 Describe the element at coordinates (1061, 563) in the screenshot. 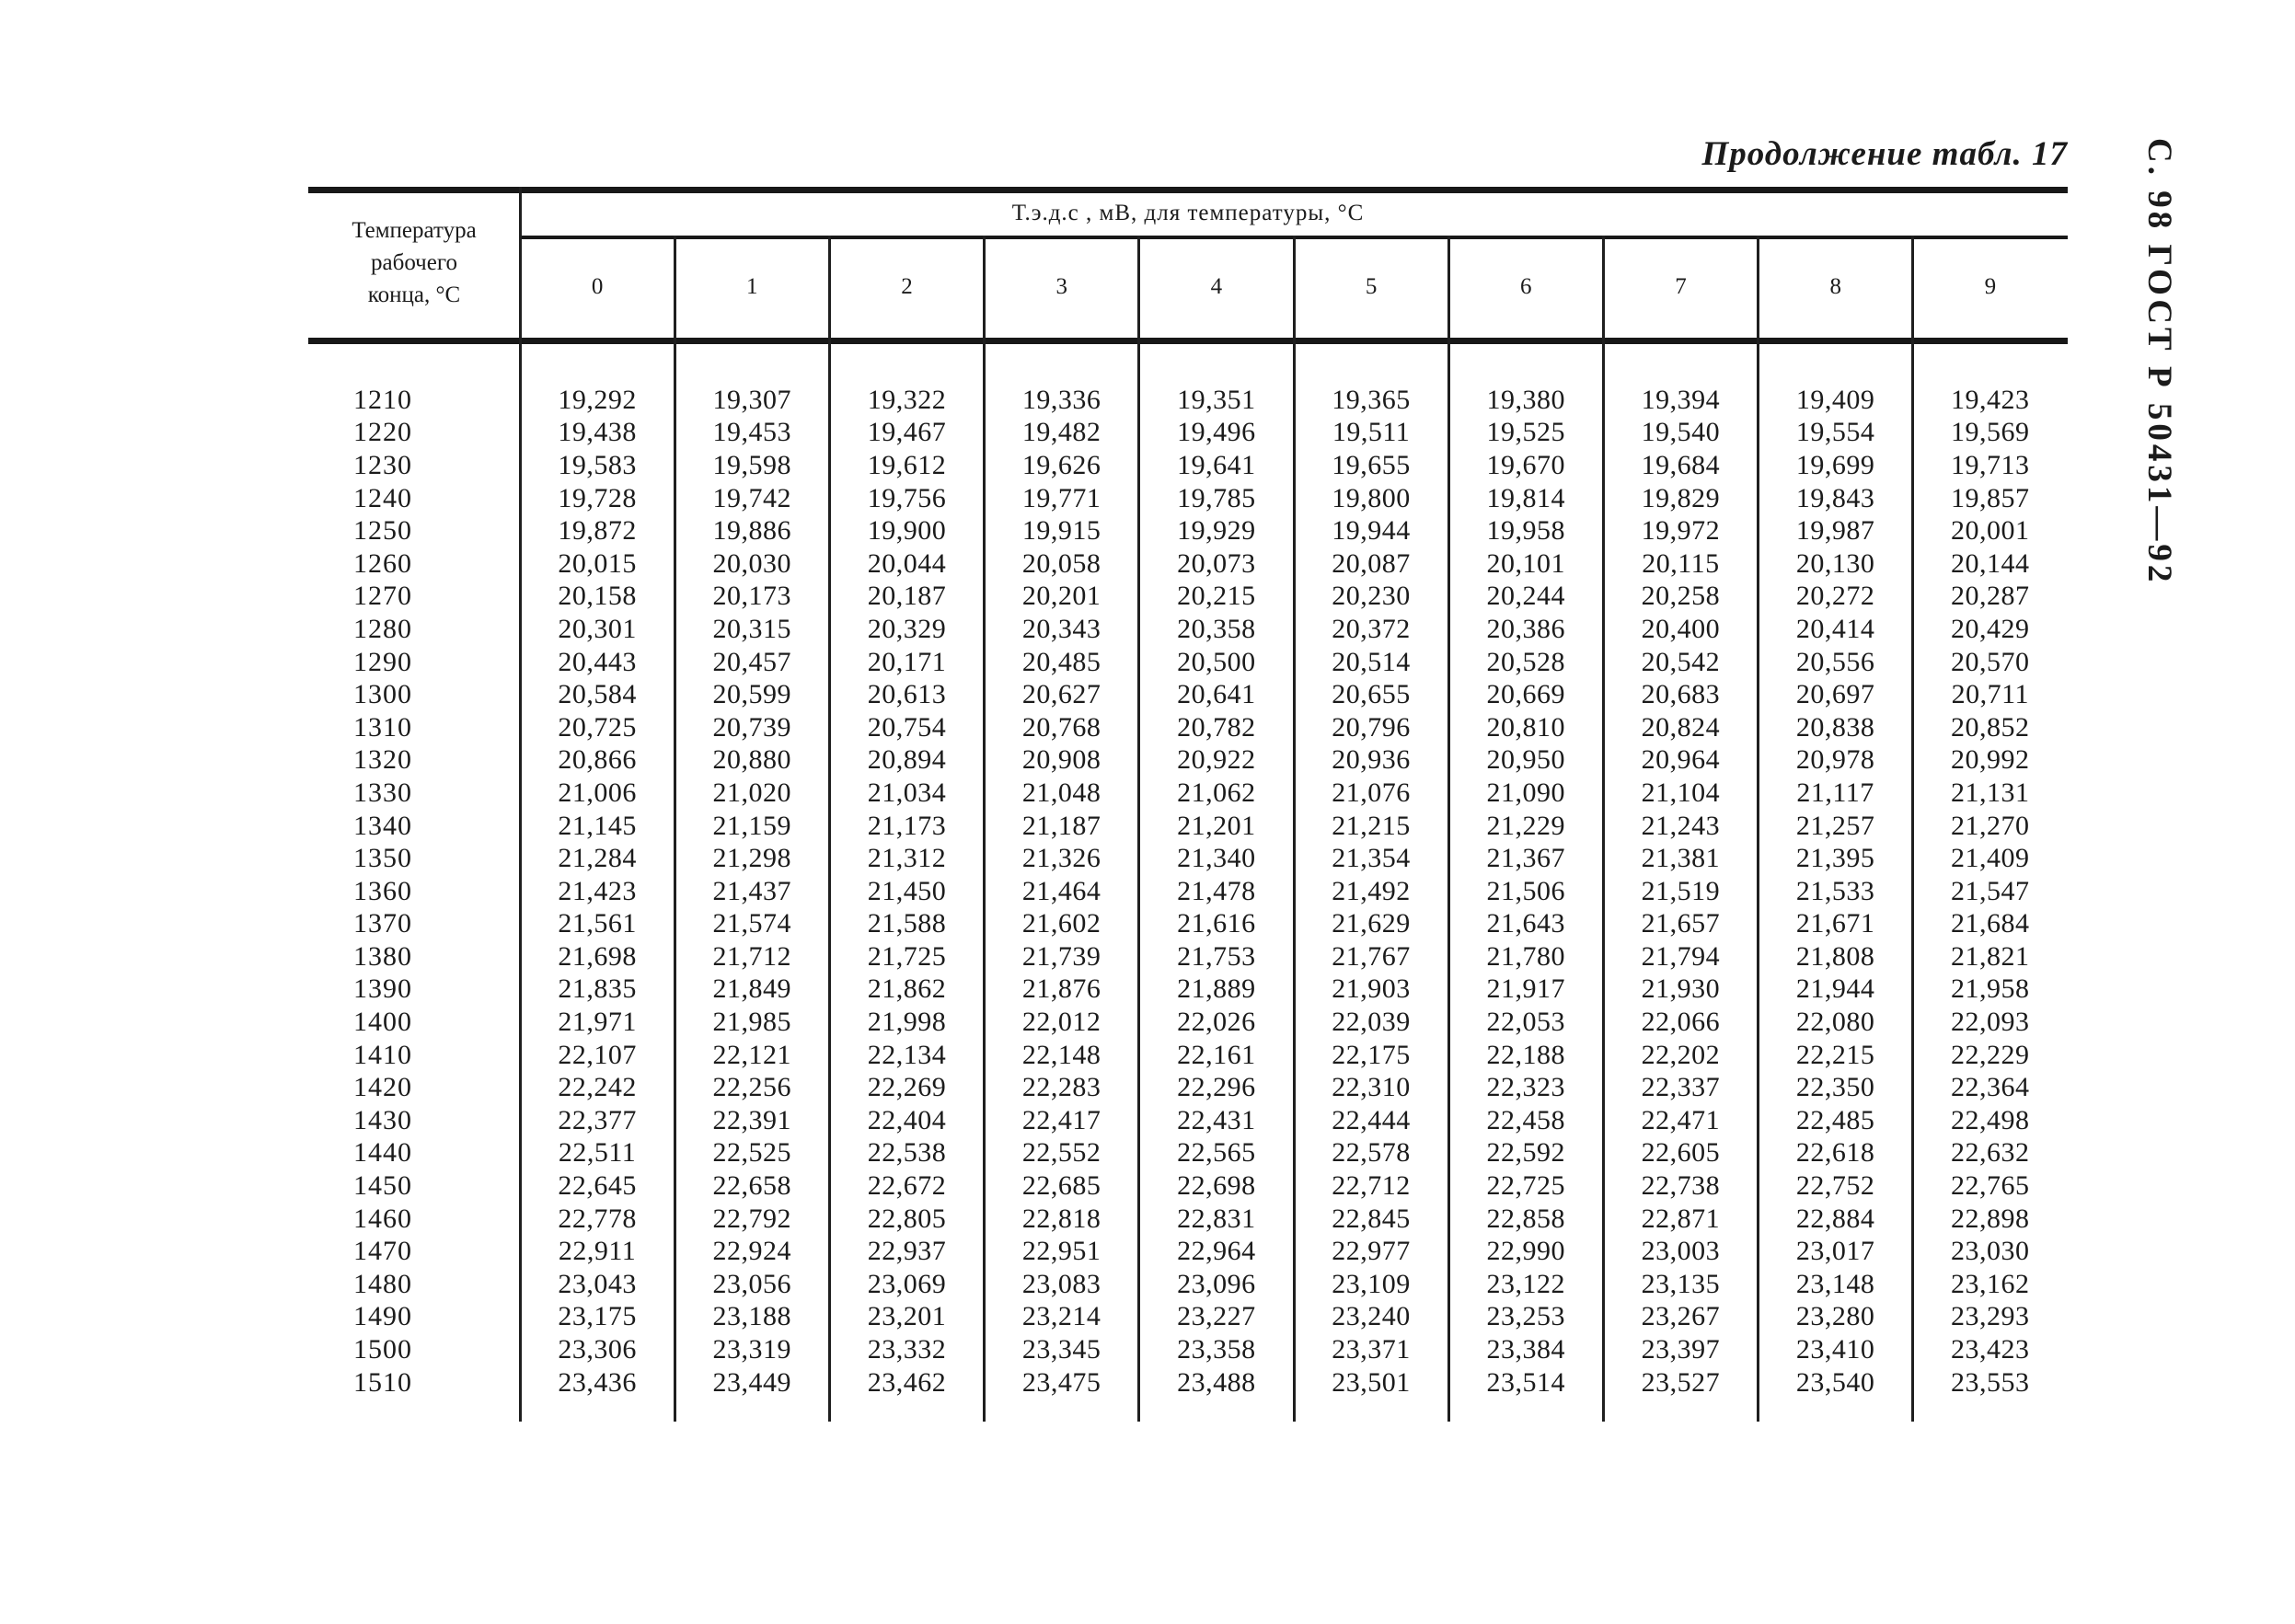

I see `emf-value-cell: 20,058` at that location.